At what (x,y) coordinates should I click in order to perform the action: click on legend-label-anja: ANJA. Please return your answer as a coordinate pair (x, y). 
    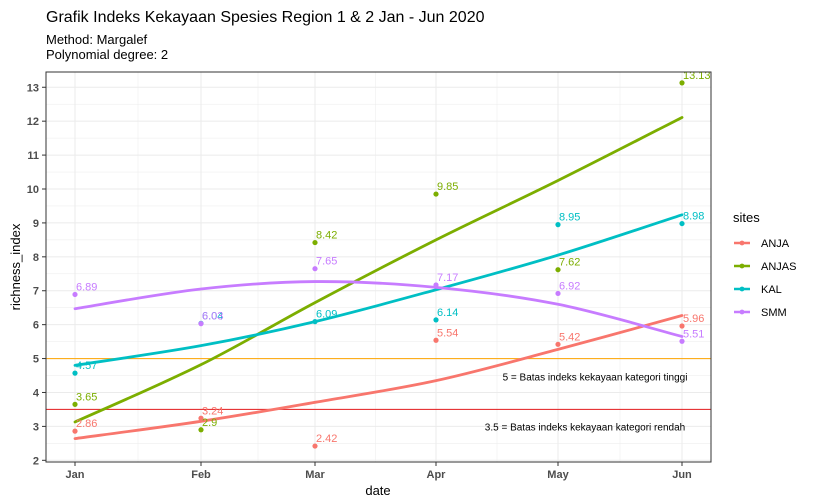
    Looking at the image, I should click on (775, 244).